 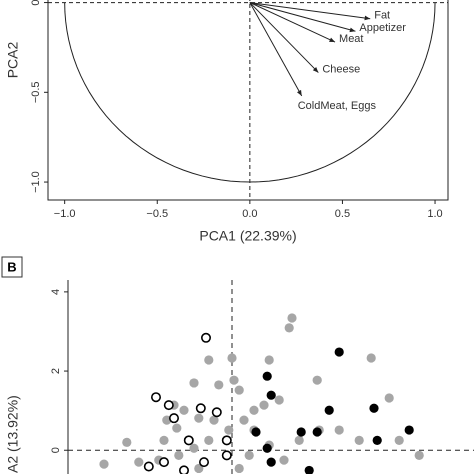 I want to click on x-axis-title: PCA1 (22.39%), so click(x=247, y=236).